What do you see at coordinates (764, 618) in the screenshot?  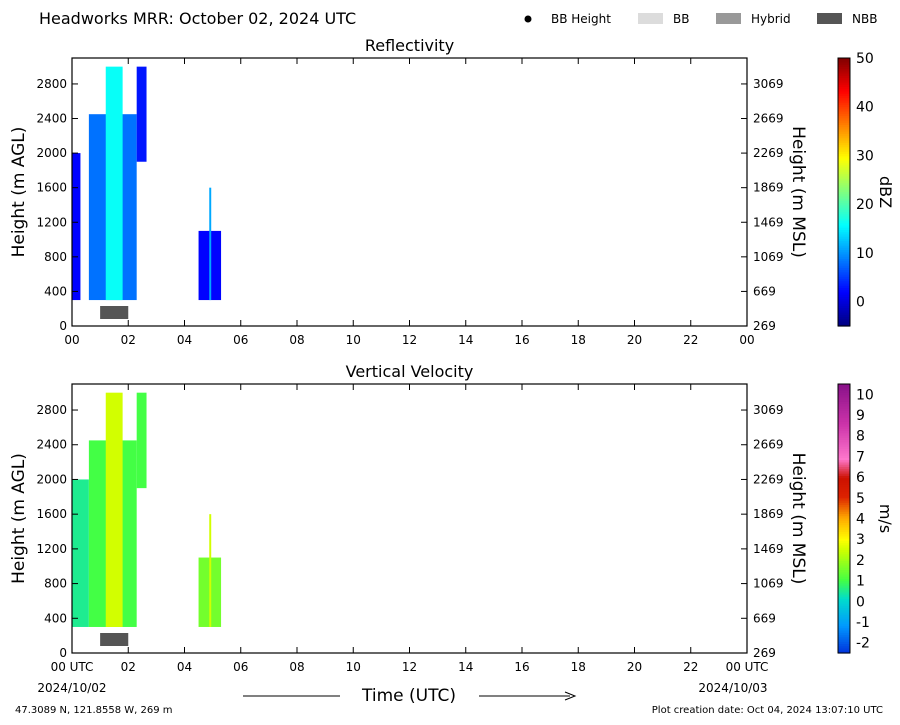 I see `ytick-label-right-1-1: 669` at bounding box center [764, 618].